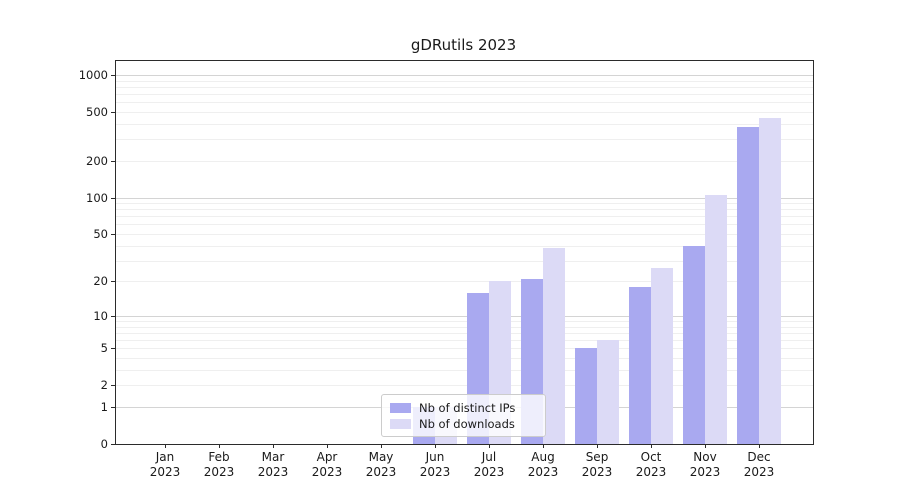  I want to click on x-tick-label-month: Apr, so click(327, 457).